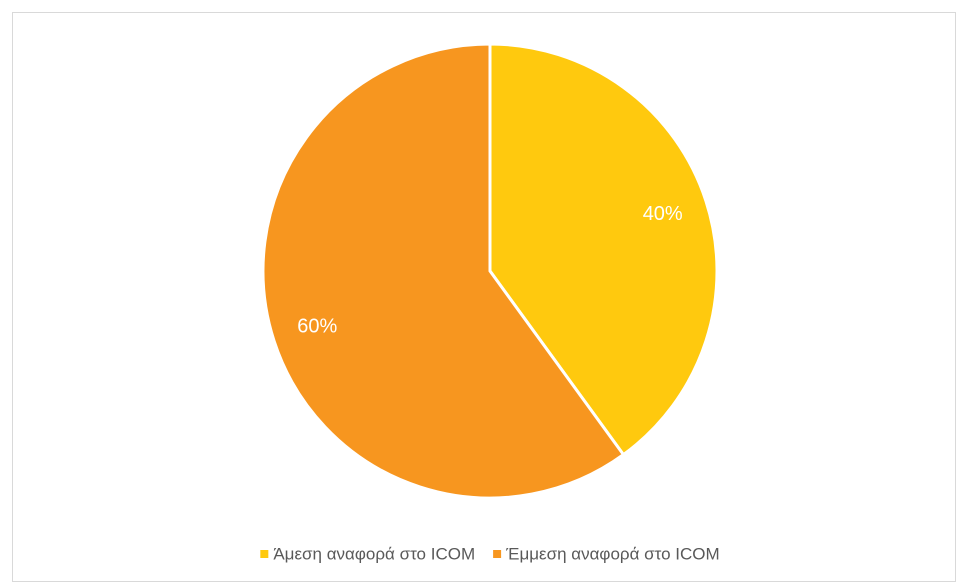 Image resolution: width=957 pixels, height=583 pixels. What do you see at coordinates (374, 553) in the screenshot?
I see `legend-label: Άμεση αναφορά στο ICOM` at bounding box center [374, 553].